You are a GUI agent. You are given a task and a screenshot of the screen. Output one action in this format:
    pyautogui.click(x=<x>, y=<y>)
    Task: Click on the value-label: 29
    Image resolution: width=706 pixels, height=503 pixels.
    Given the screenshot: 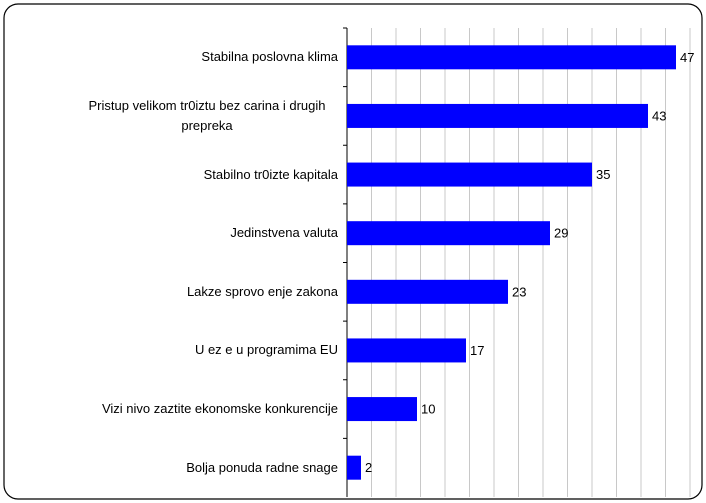 What is the action you would take?
    pyautogui.click(x=561, y=233)
    